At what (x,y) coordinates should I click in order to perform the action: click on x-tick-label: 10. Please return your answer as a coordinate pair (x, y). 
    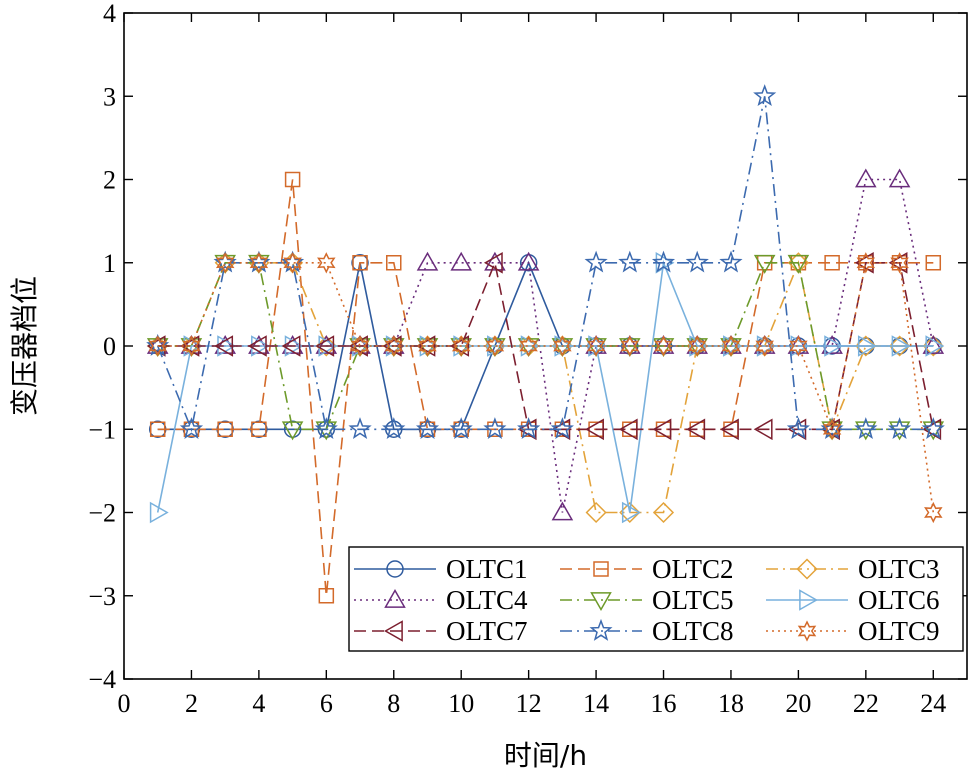
    Looking at the image, I should click on (461, 703).